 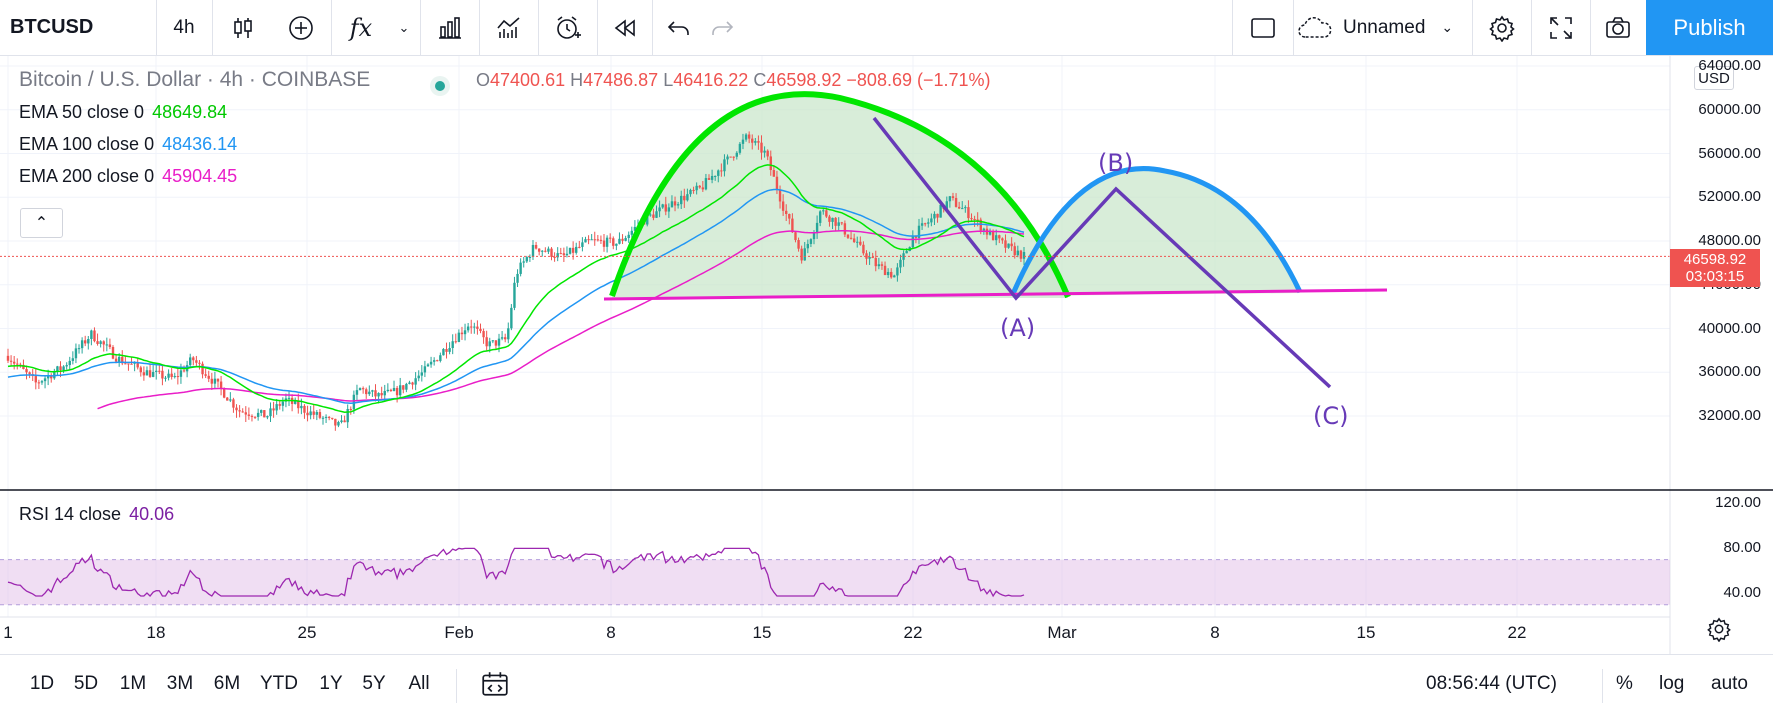 What do you see at coordinates (1624, 683) in the screenshot?
I see `percent-scale-toggle: %` at bounding box center [1624, 683].